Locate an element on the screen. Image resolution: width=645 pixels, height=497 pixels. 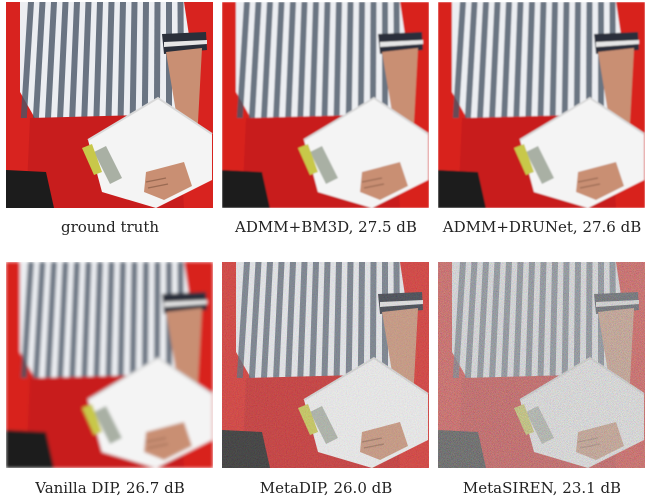
caption-admm-drunet: ADMM+DRUNet, 27.6 dB is located at coordinates (542, 227).